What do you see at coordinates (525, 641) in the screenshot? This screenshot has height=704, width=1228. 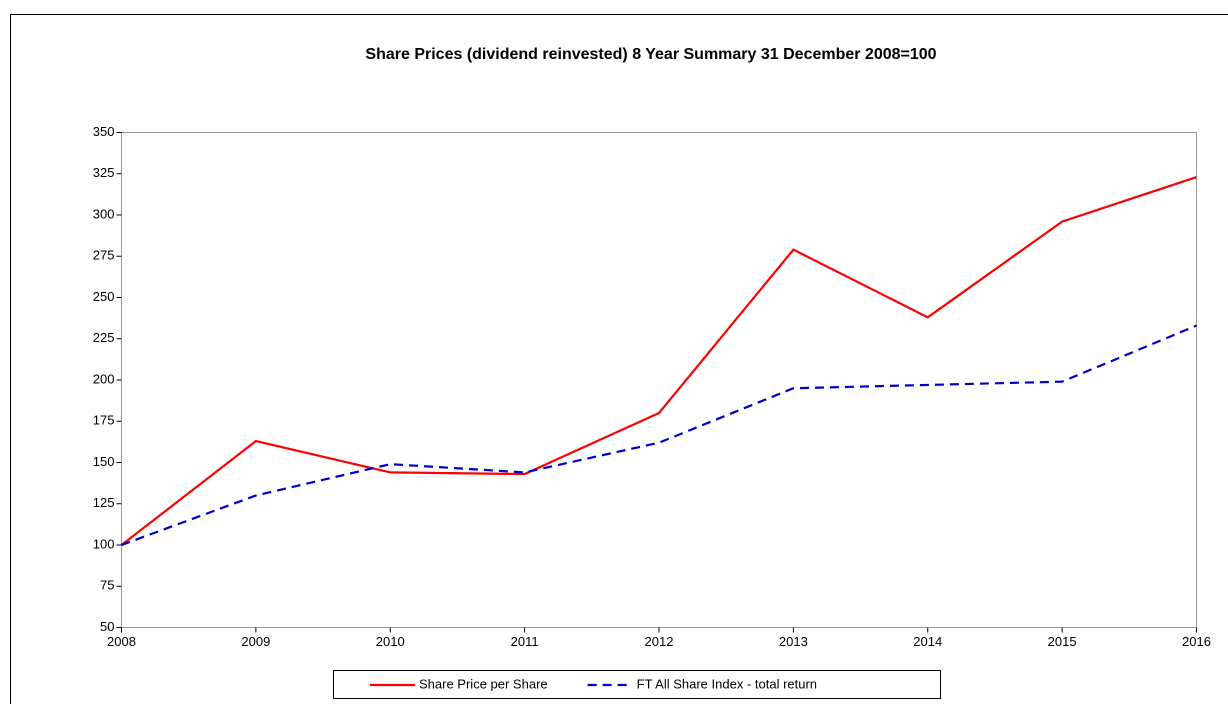 I see `x-tick-label: 2011` at bounding box center [525, 641].